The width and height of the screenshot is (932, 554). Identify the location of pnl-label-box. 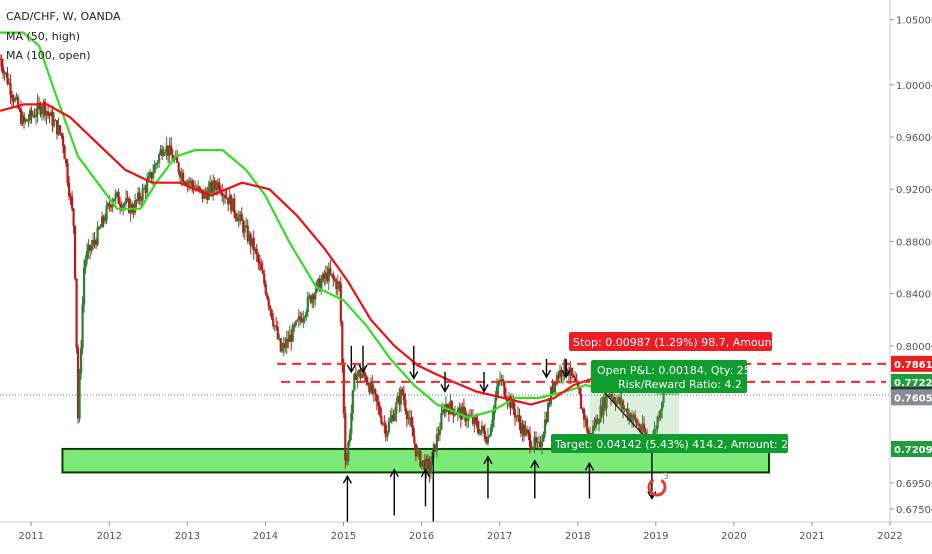
(669, 376).